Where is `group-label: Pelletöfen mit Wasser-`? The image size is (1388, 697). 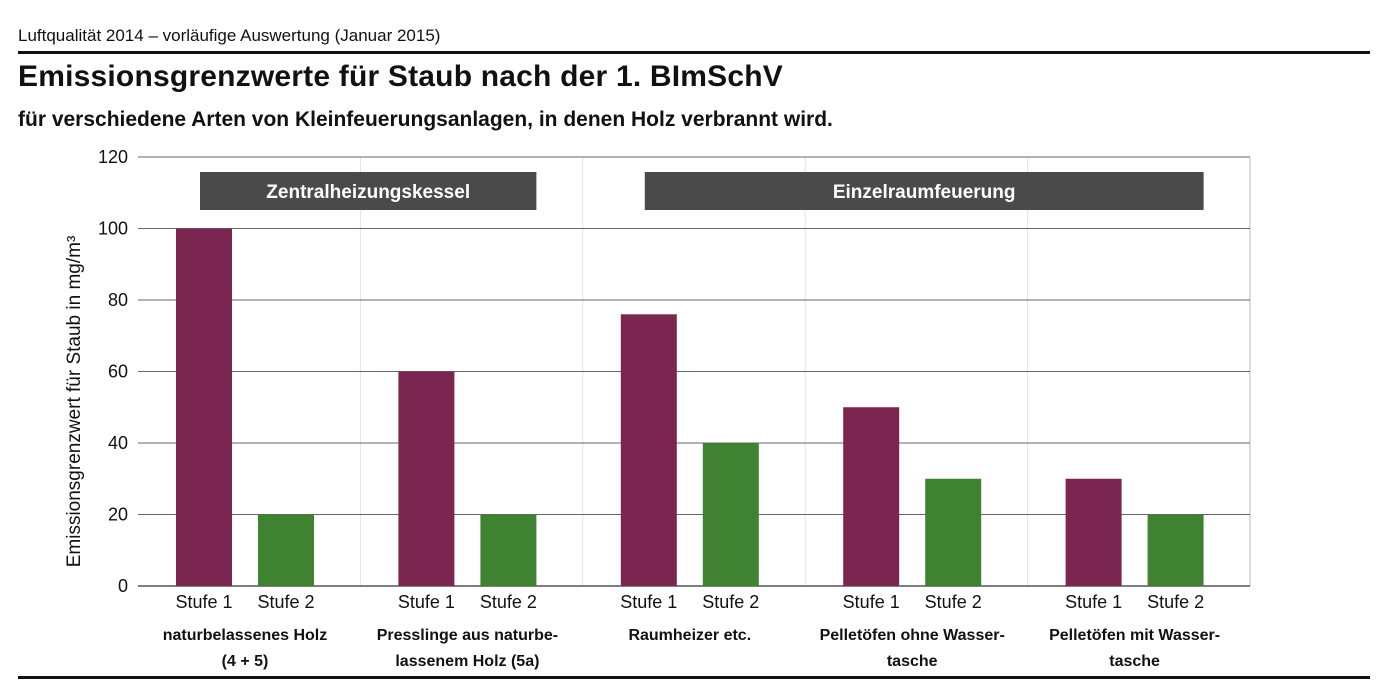
group-label: Pelletöfen mit Wasser- is located at coordinates (1134, 635).